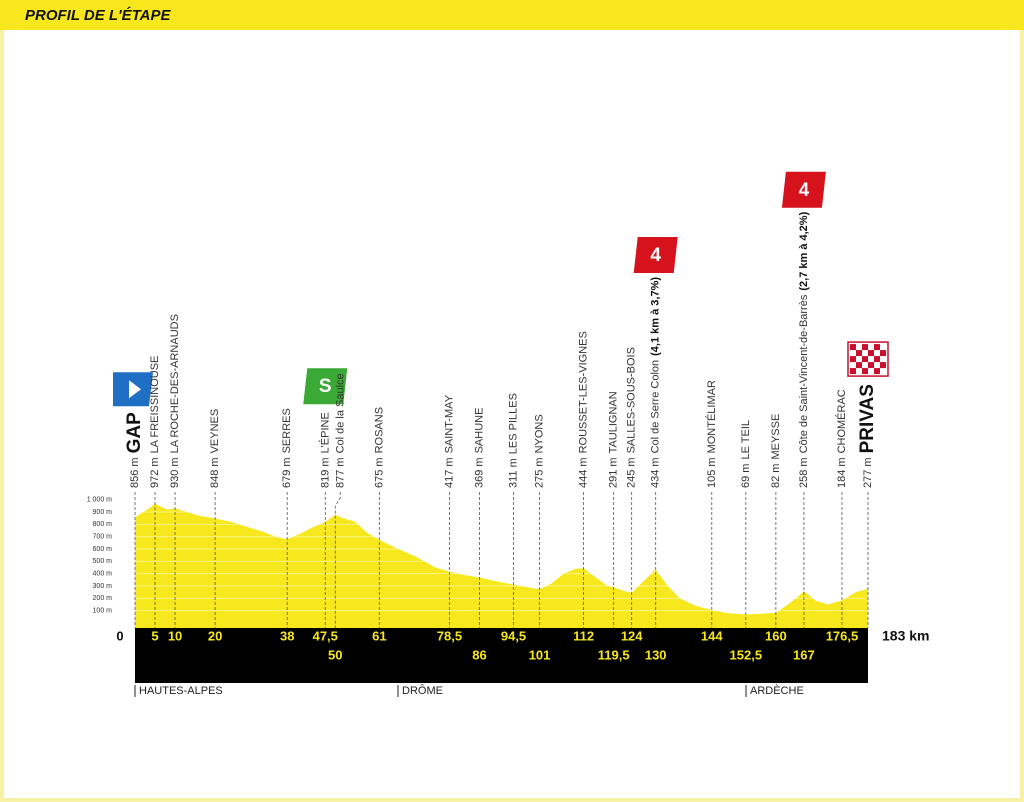  What do you see at coordinates (539, 451) in the screenshot?
I see `waypoint-label: 275 m NYONS` at bounding box center [539, 451].